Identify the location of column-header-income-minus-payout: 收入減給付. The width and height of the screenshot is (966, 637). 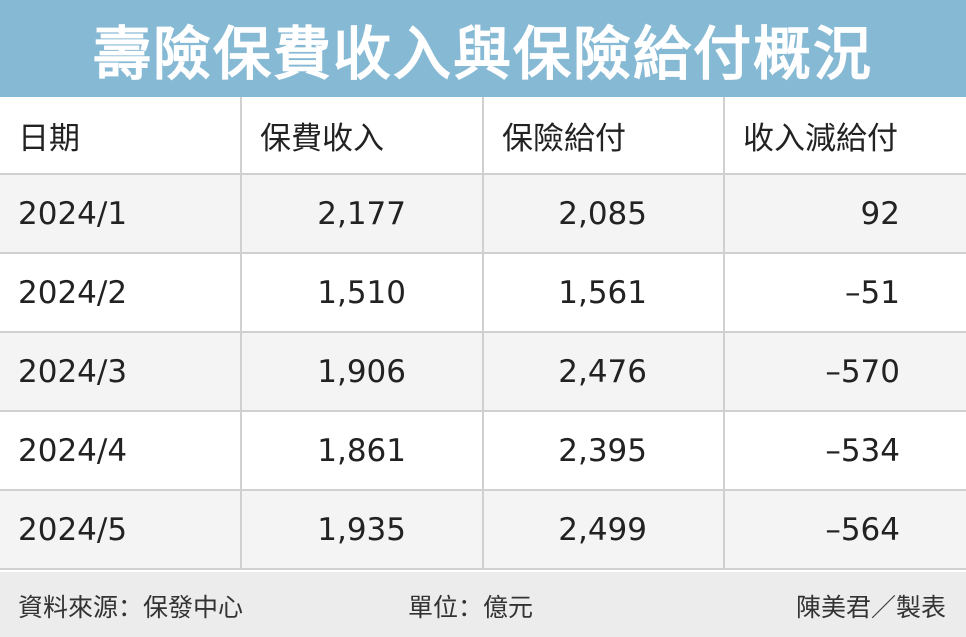
(844, 136).